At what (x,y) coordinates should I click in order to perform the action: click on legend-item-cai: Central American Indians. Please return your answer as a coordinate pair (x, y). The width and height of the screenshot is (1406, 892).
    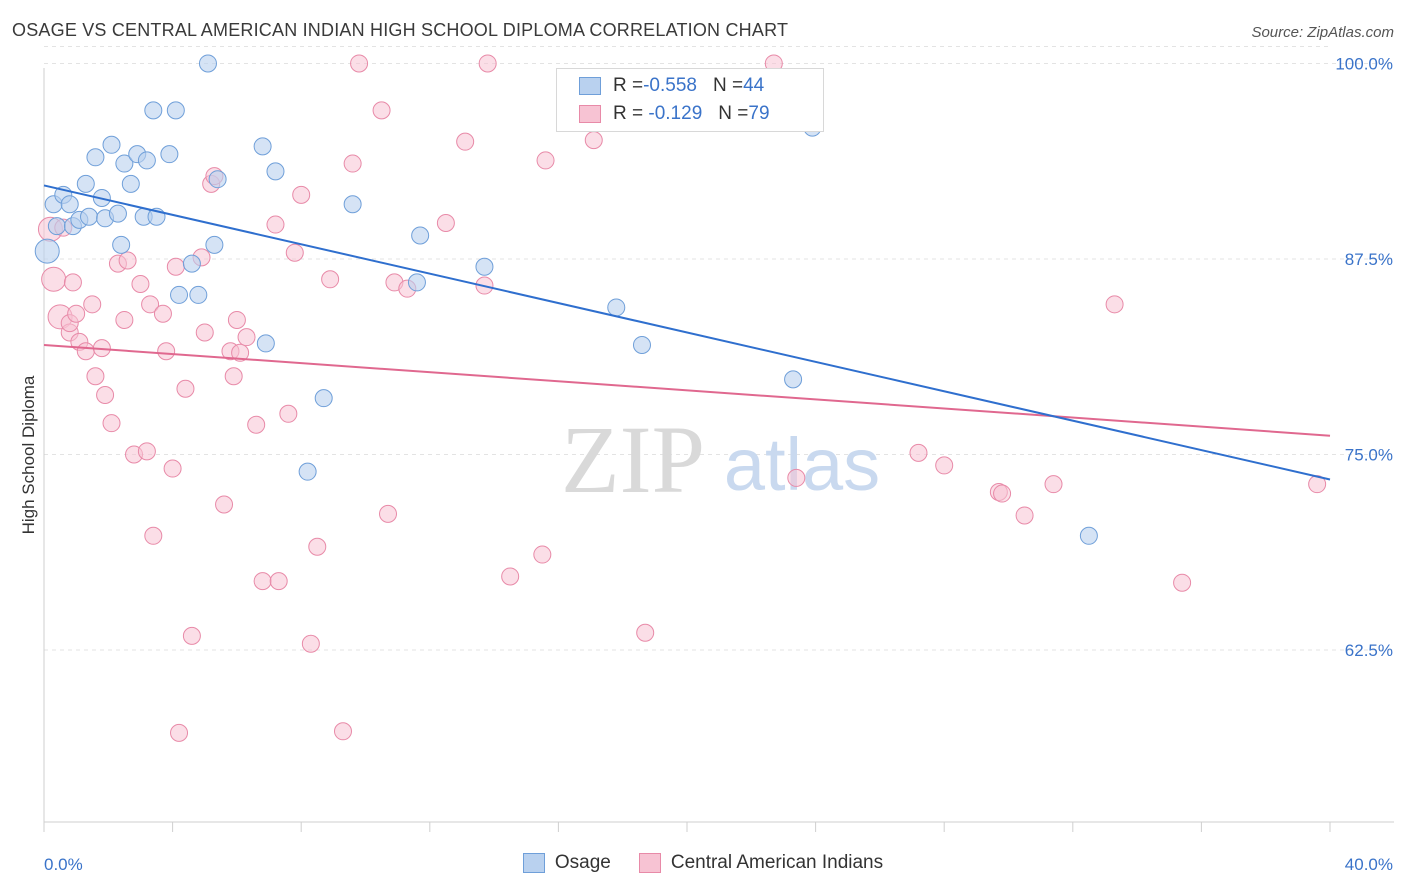
    Looking at the image, I should click on (761, 863).